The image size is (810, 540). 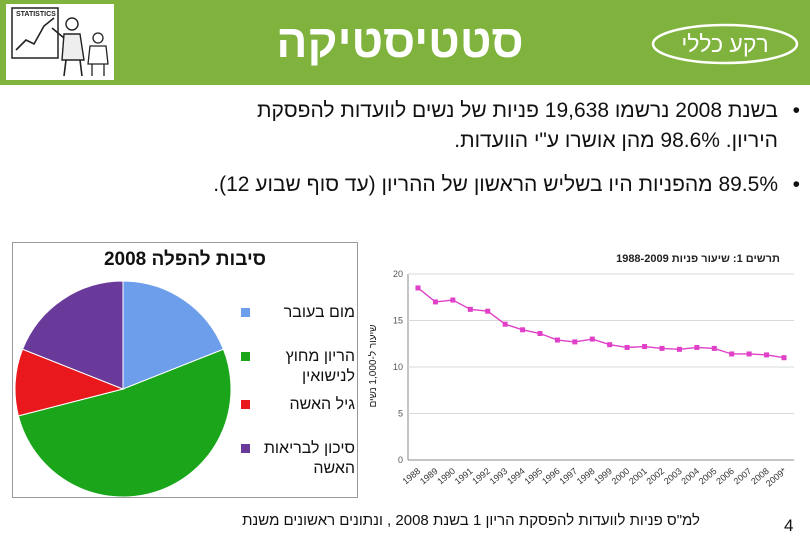 I want to click on x-tick-label: 1988, so click(x=412, y=476).